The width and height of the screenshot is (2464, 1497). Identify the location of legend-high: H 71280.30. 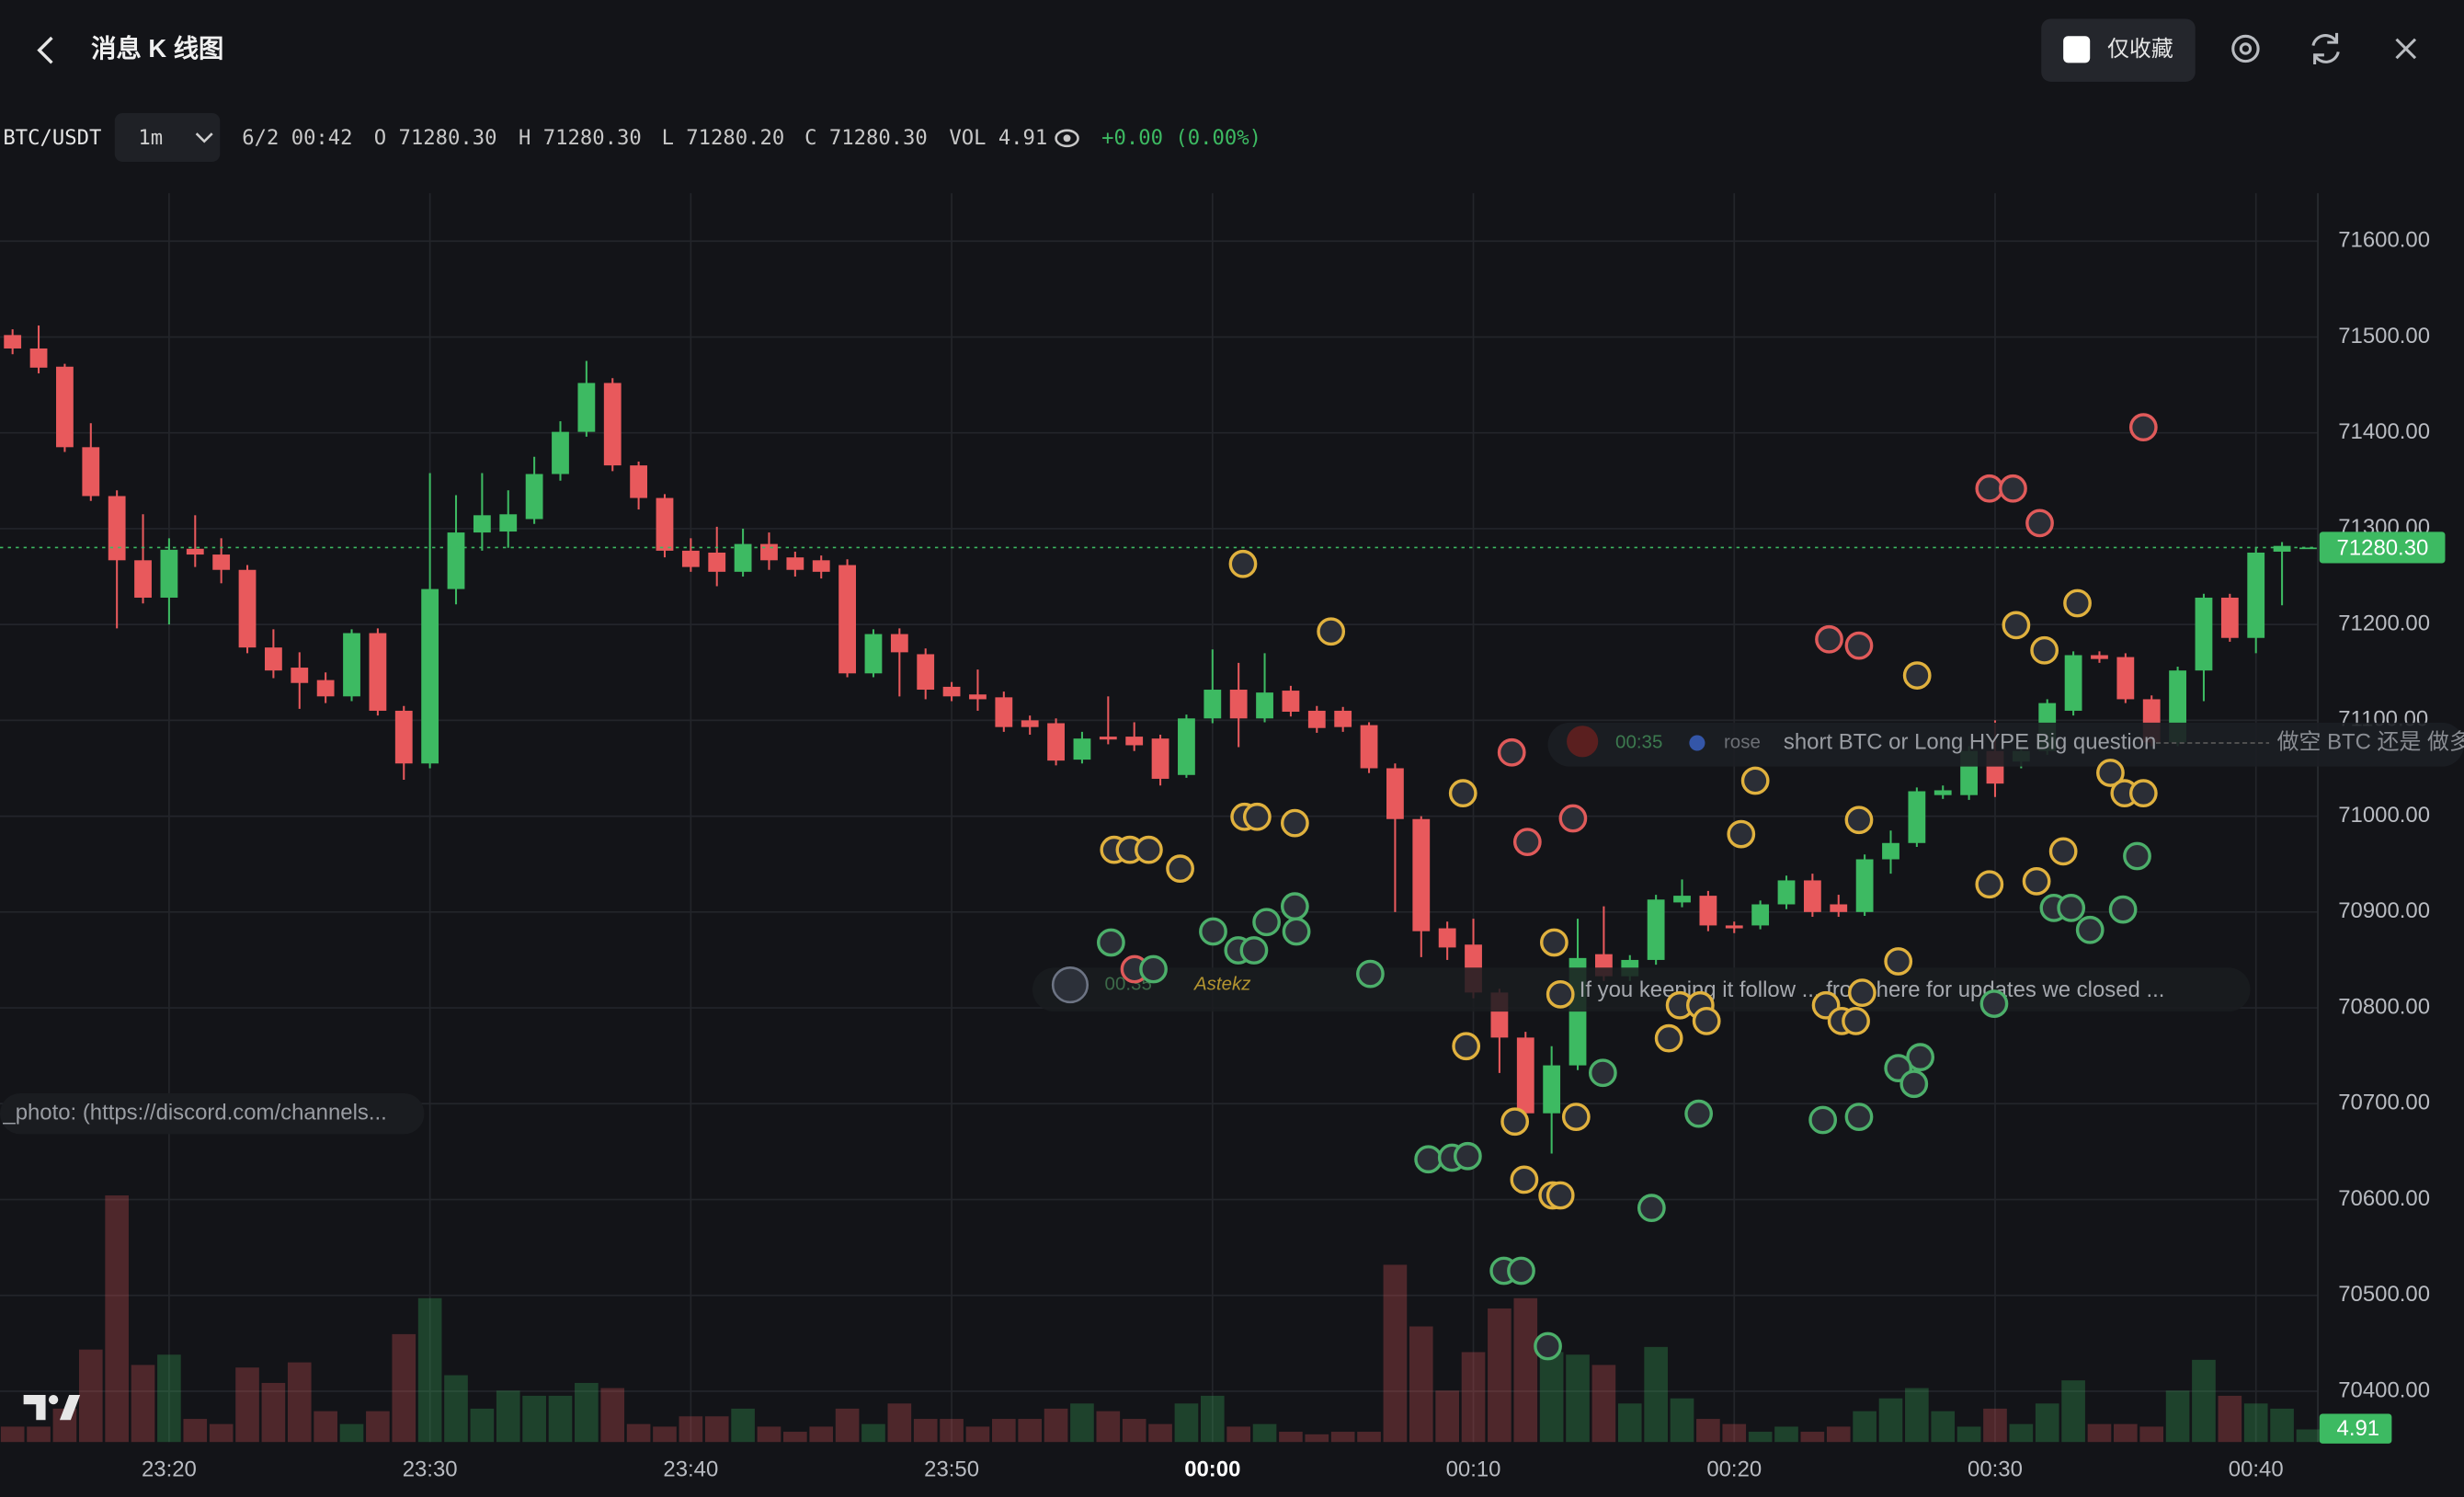
(580, 138).